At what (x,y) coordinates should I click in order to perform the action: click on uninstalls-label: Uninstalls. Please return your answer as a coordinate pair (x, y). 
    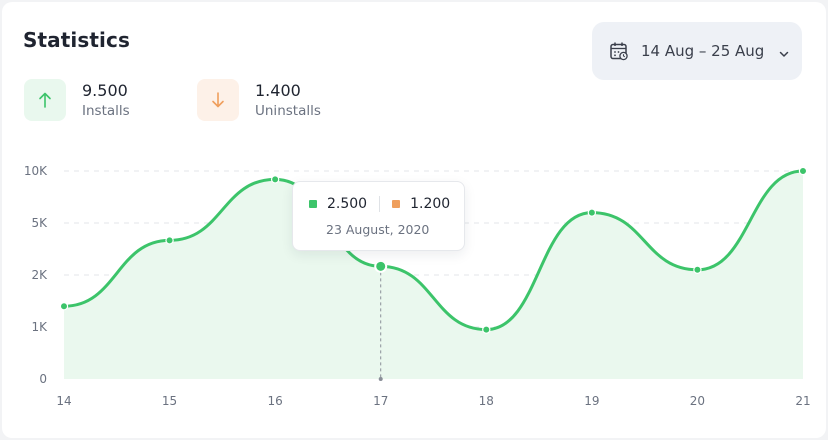
    Looking at the image, I should click on (288, 110).